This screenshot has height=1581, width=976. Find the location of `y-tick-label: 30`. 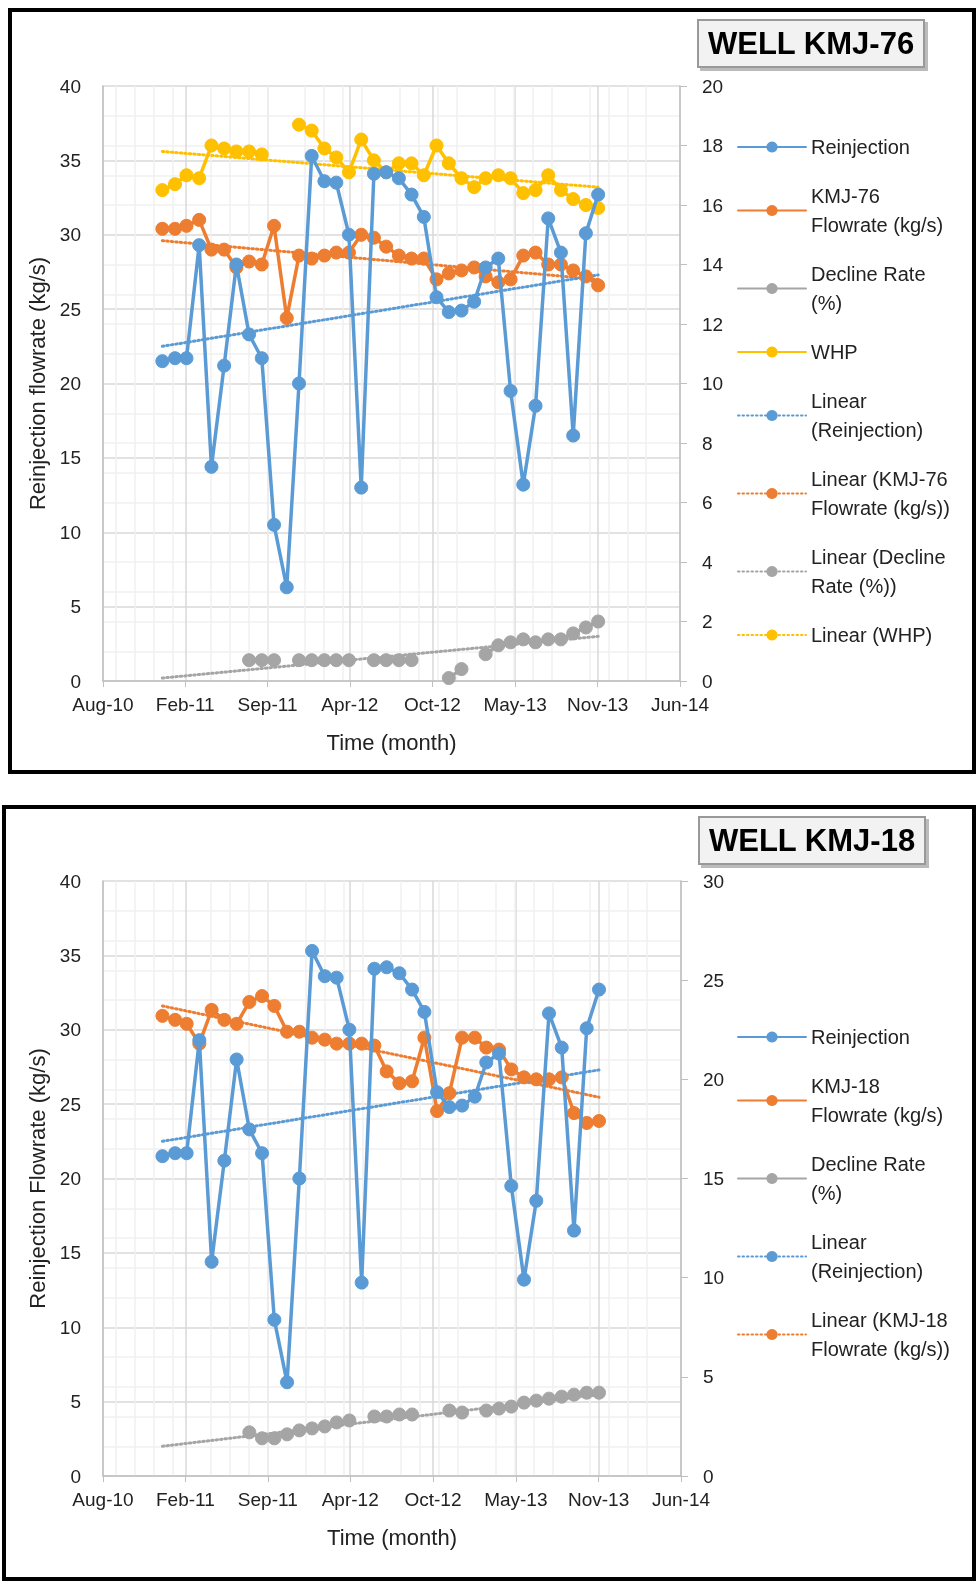

y-tick-label: 30 is located at coordinates (70, 235).